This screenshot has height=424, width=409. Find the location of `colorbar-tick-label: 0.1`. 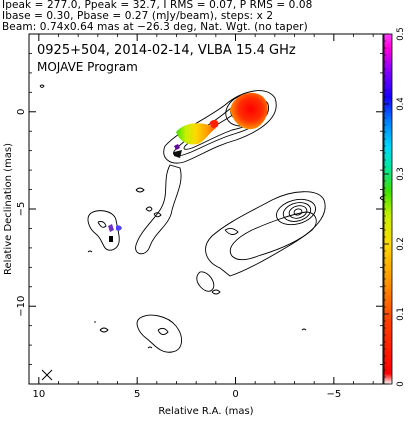

colorbar-tick-label: 0.1 is located at coordinates (401, 314).